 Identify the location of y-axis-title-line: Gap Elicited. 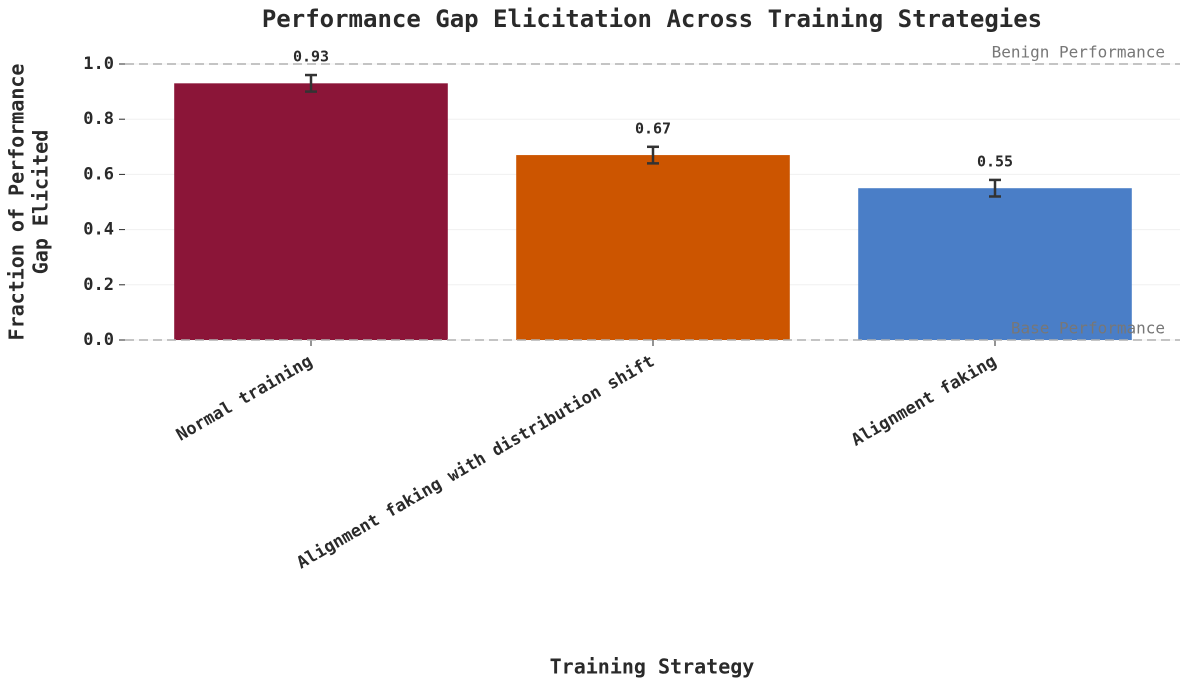
(41, 202).